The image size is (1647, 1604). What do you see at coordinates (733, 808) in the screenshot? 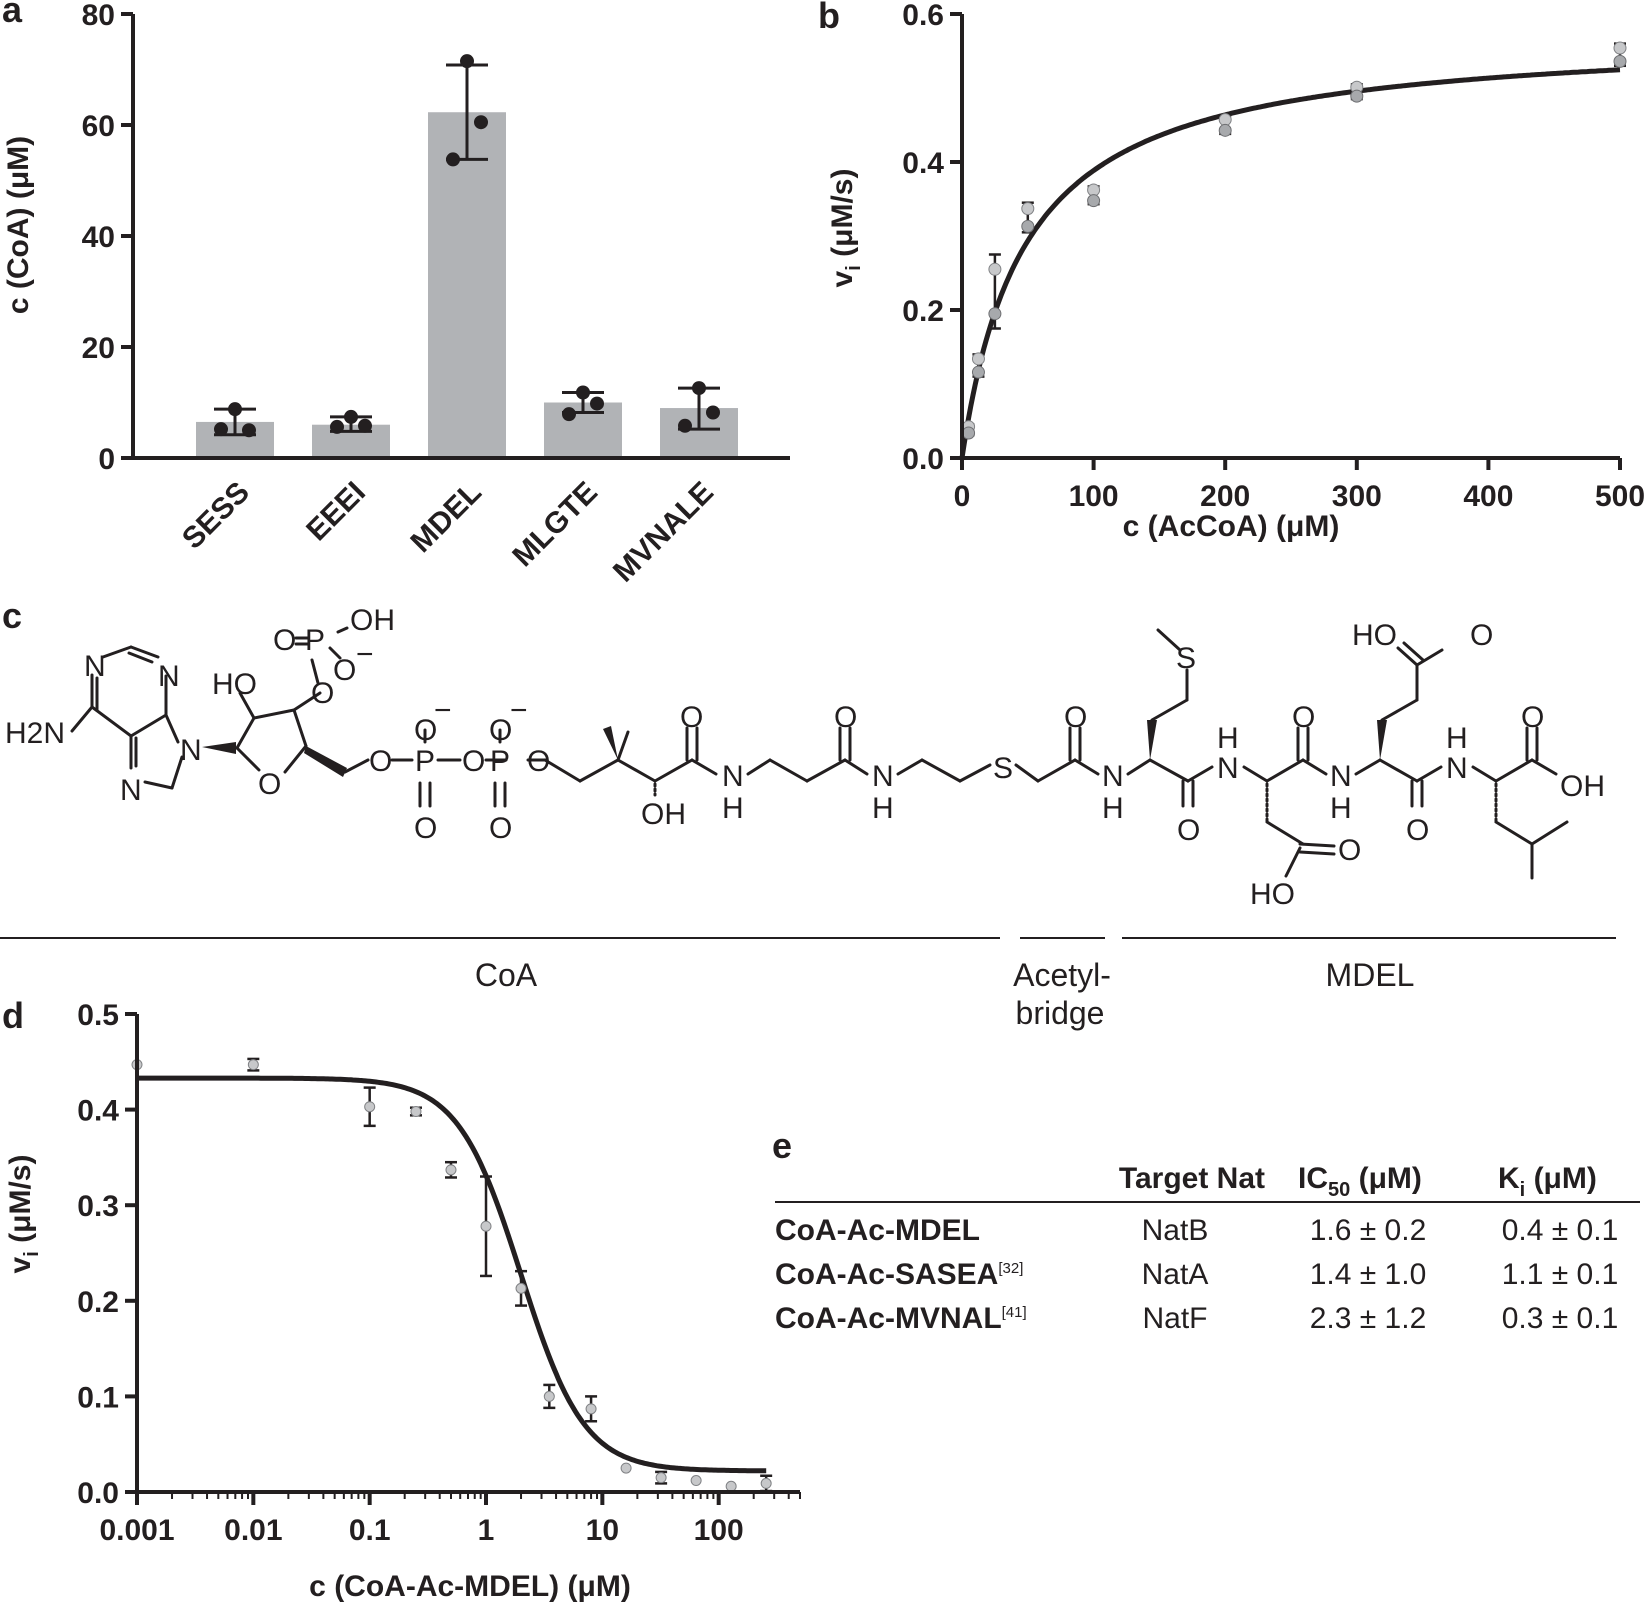
I see `atom-nh1-h: H` at bounding box center [733, 808].